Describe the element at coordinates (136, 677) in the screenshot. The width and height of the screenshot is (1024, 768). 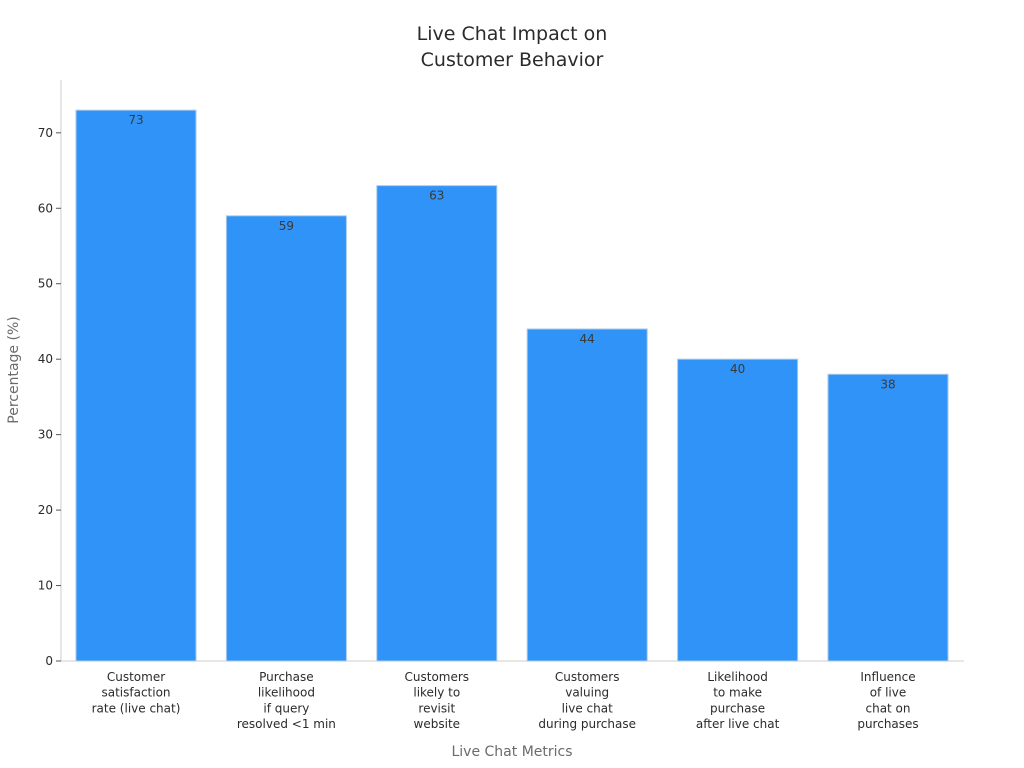
I see `x-tick-label: Customer` at that location.